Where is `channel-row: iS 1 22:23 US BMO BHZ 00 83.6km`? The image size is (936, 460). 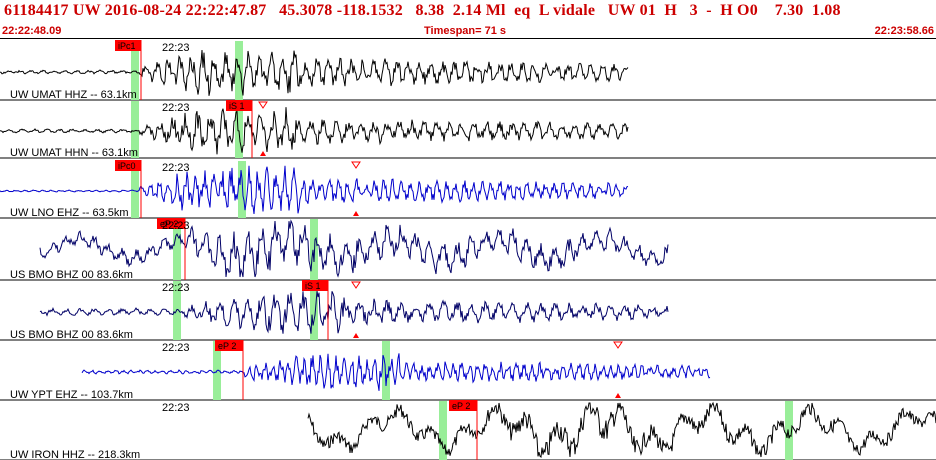 channel-row: iS 1 22:23 US BMO BHZ 00 83.6km is located at coordinates (468, 310).